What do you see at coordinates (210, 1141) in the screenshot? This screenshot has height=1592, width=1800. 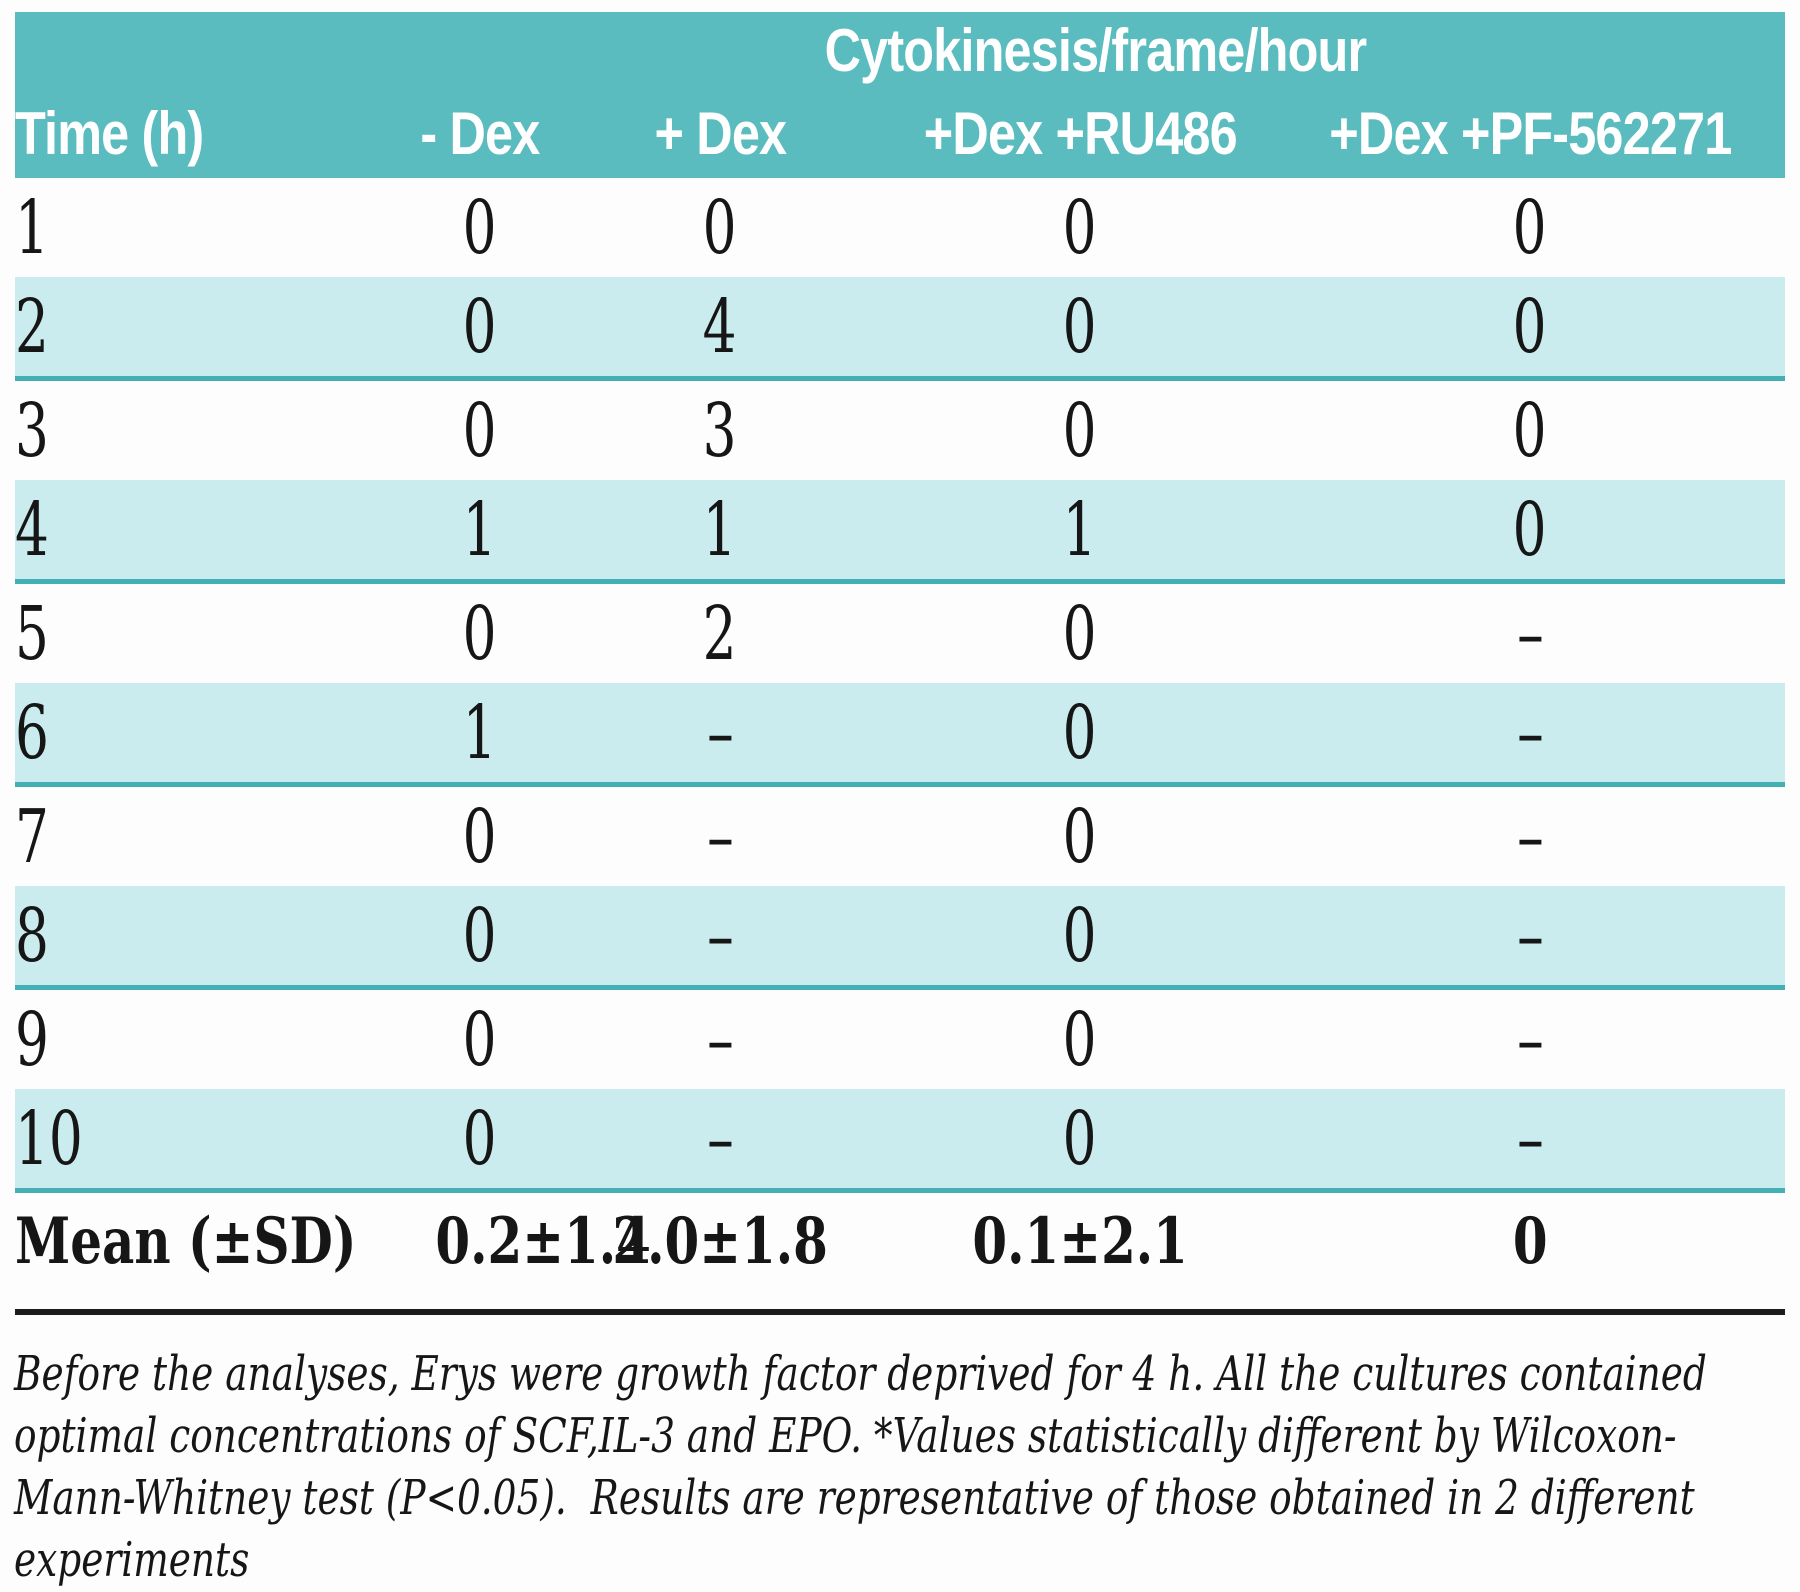 I see `cell-time: 10` at bounding box center [210, 1141].